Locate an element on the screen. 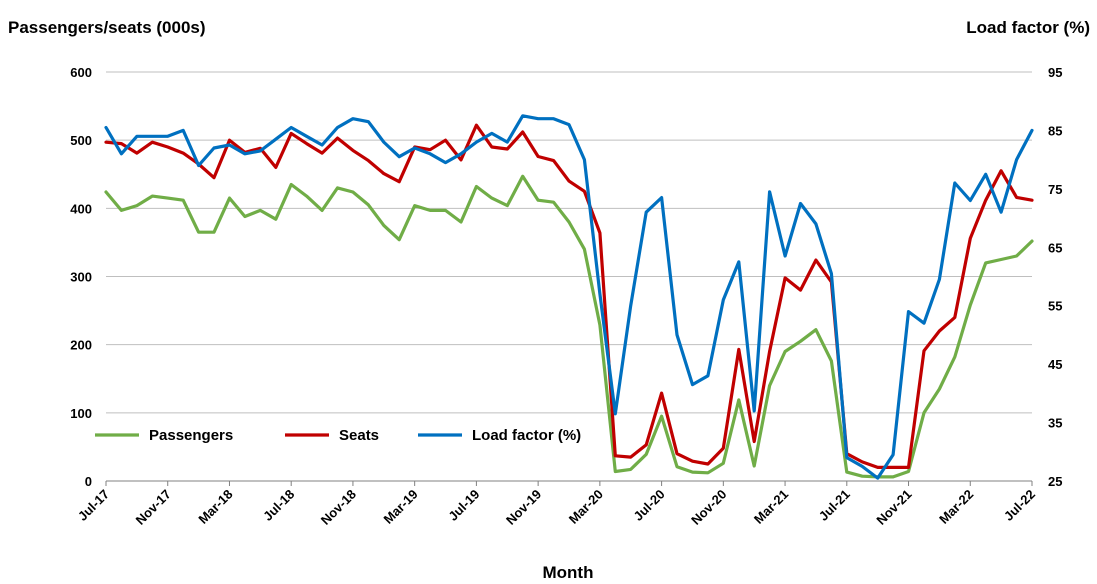 Image resolution: width=1097 pixels, height=584 pixels. x-tick-label: Jul-18 is located at coordinates (278, 505).